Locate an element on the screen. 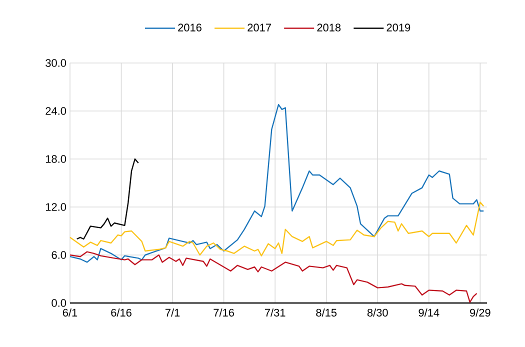 The image size is (525, 347). x-tick-label: 8/30 is located at coordinates (377, 312).